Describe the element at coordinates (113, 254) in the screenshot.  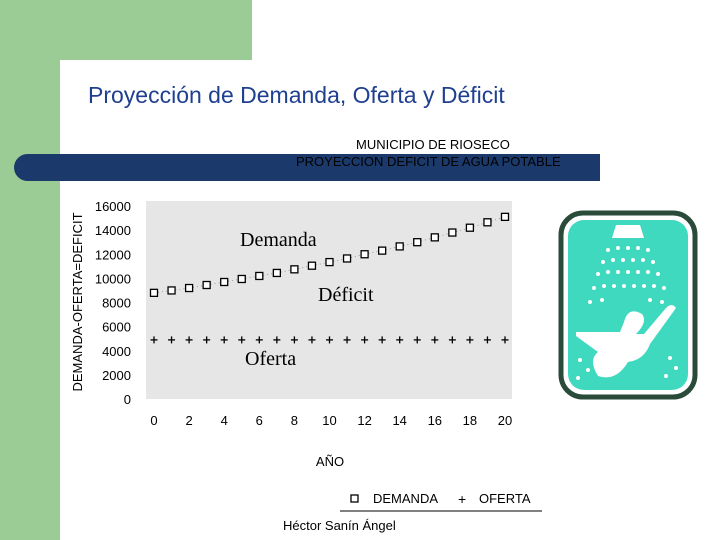
I see `y-tick-label: 12000` at that location.